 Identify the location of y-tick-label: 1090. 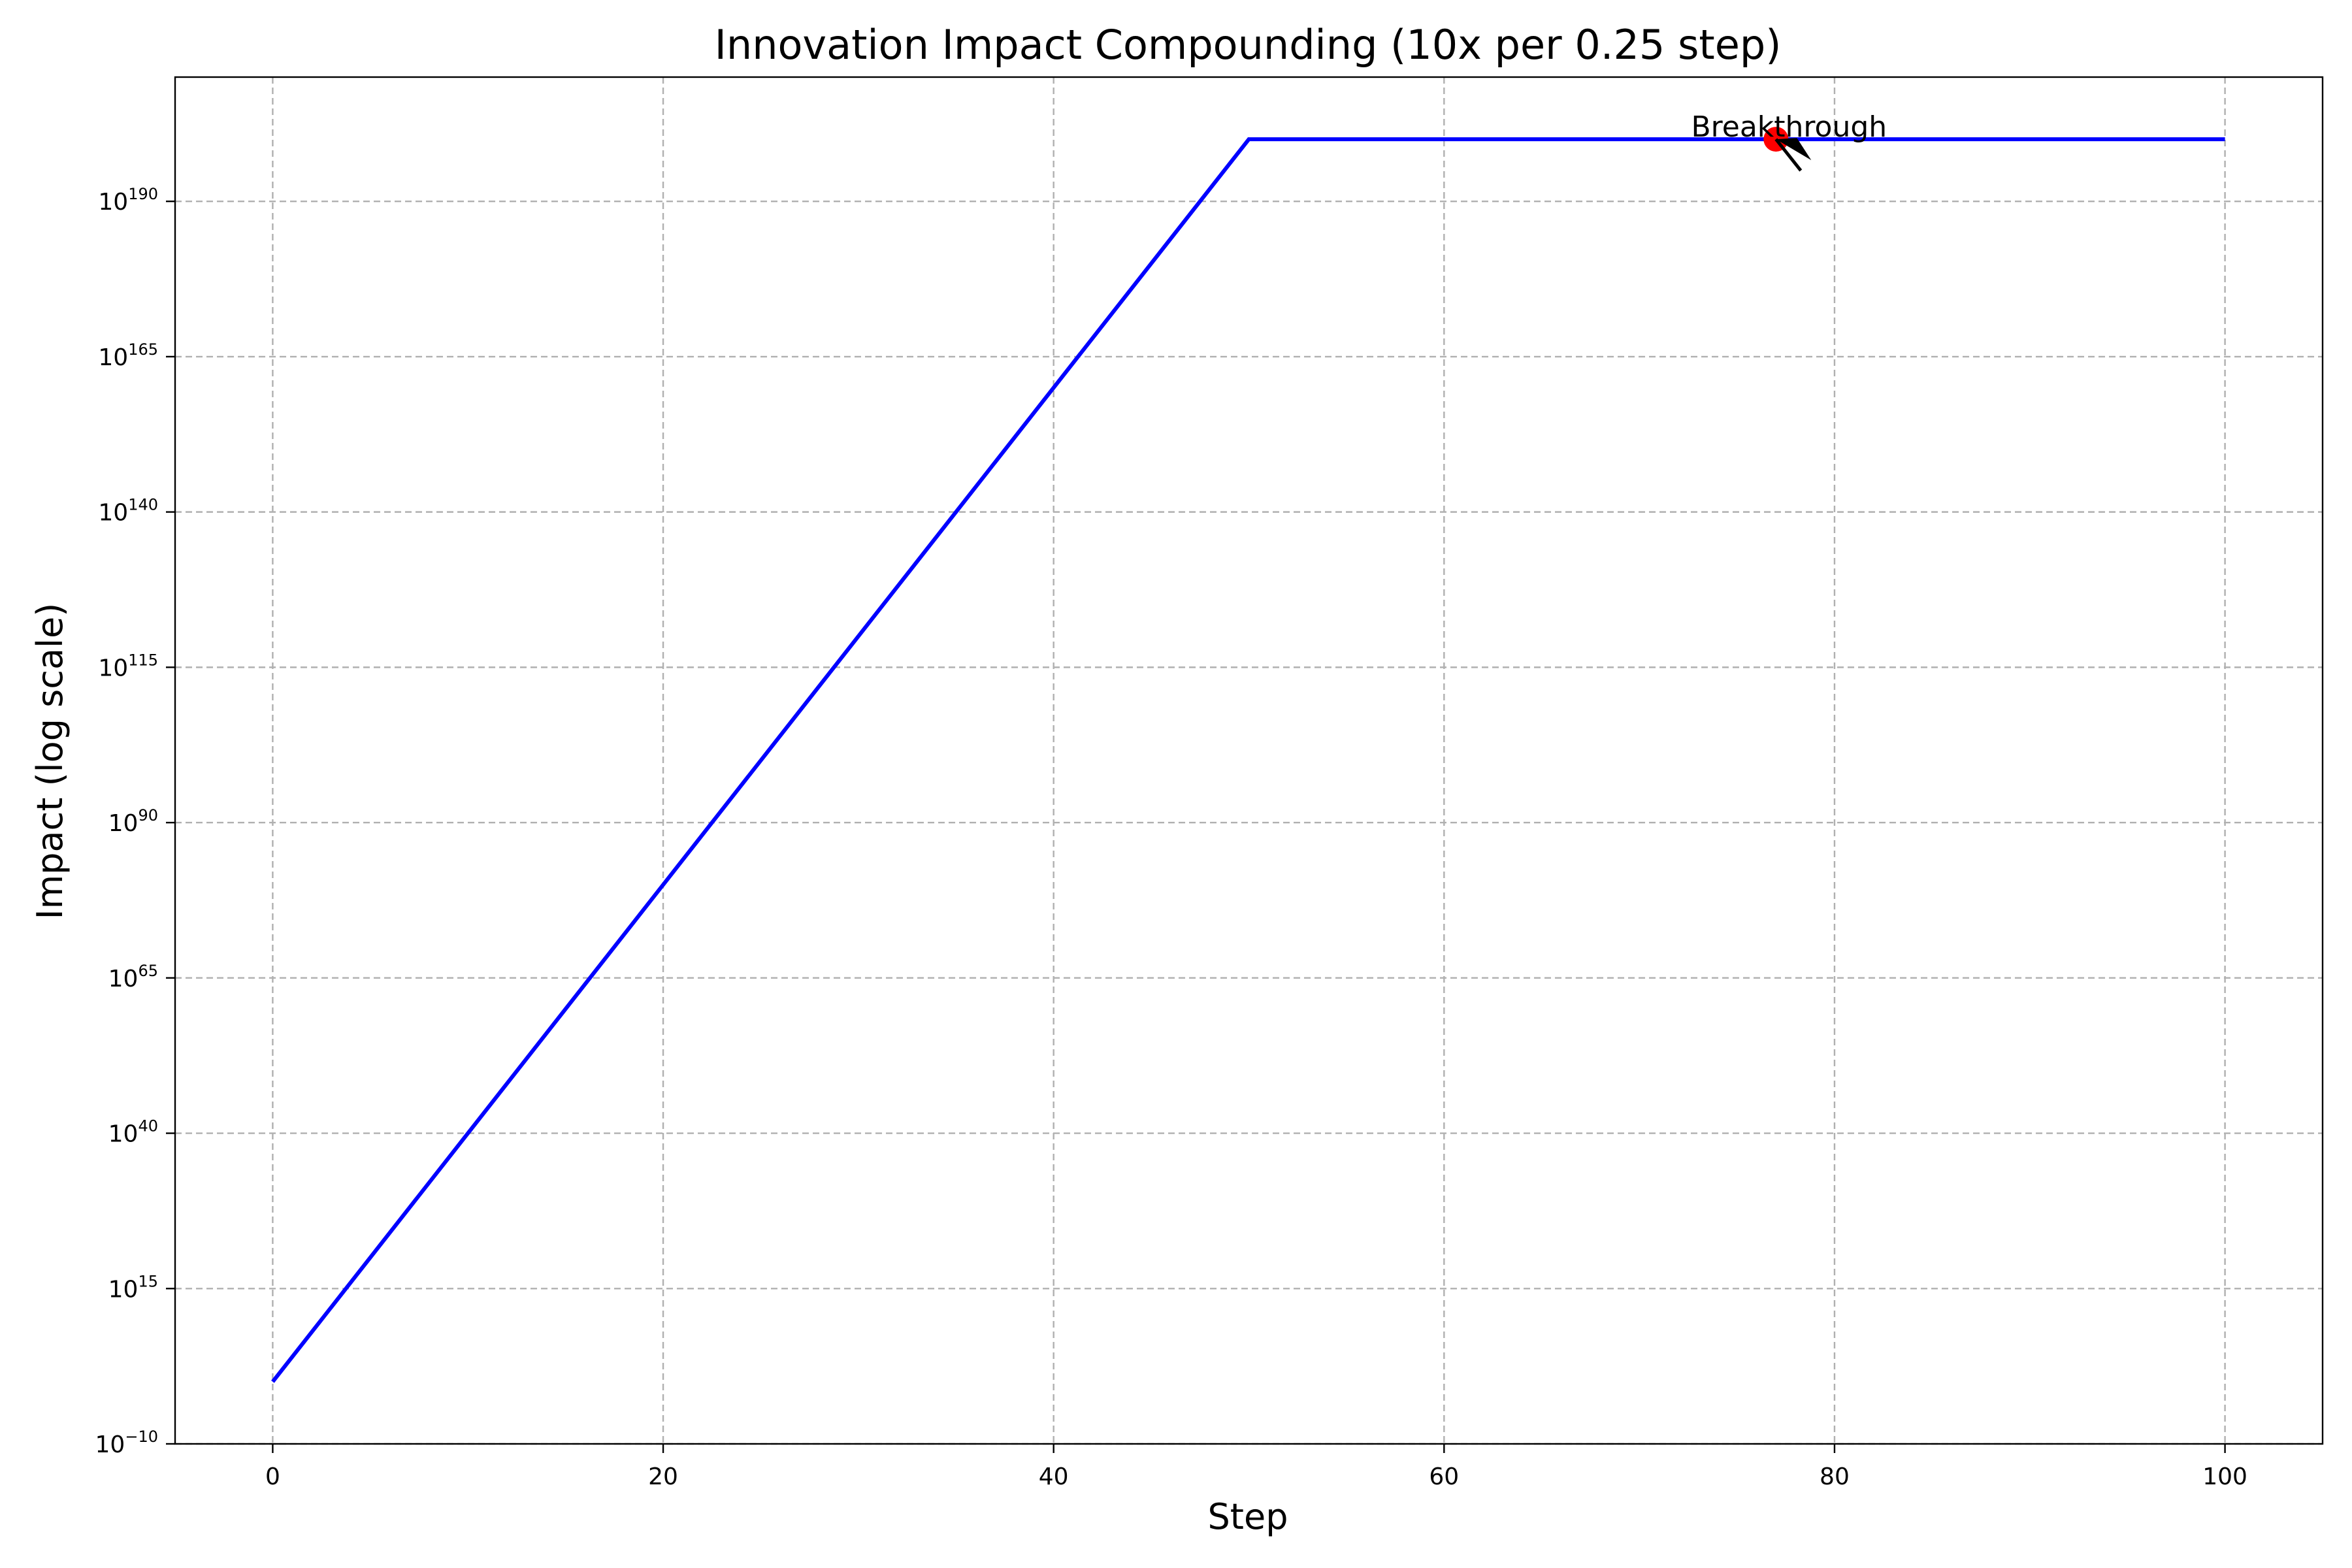
(133, 821).